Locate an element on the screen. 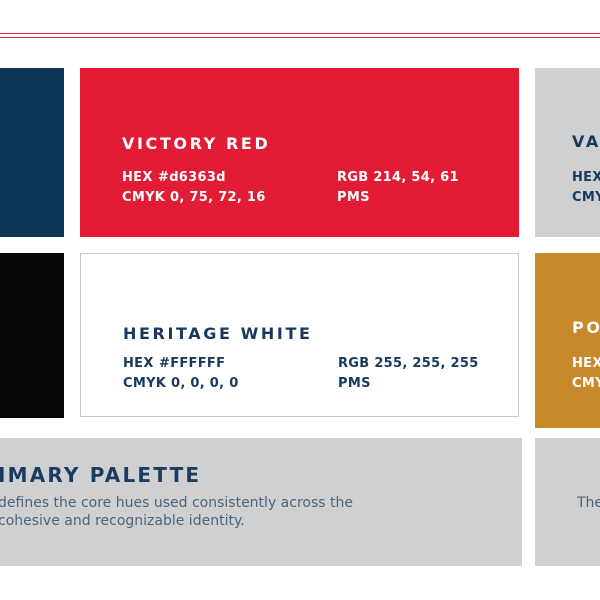 This screenshot has height=600, width=600. hex-value: #d6363d is located at coordinates (192, 177).